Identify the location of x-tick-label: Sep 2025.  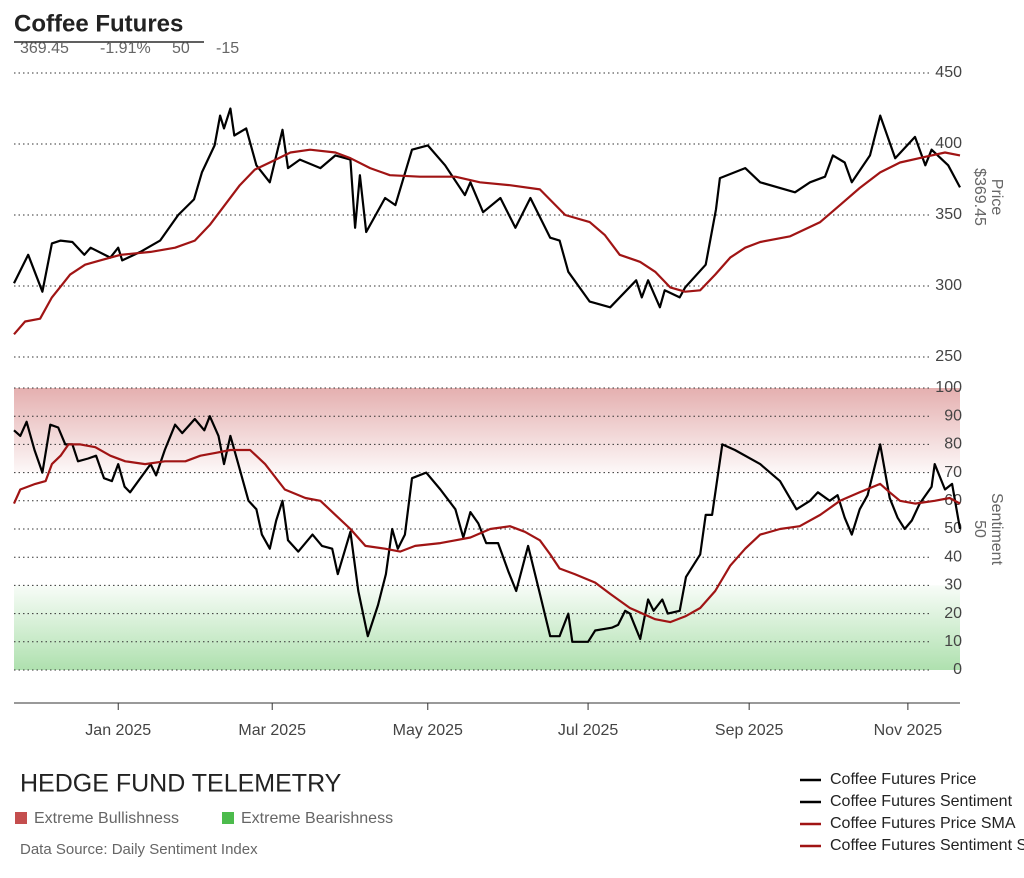
(749, 730).